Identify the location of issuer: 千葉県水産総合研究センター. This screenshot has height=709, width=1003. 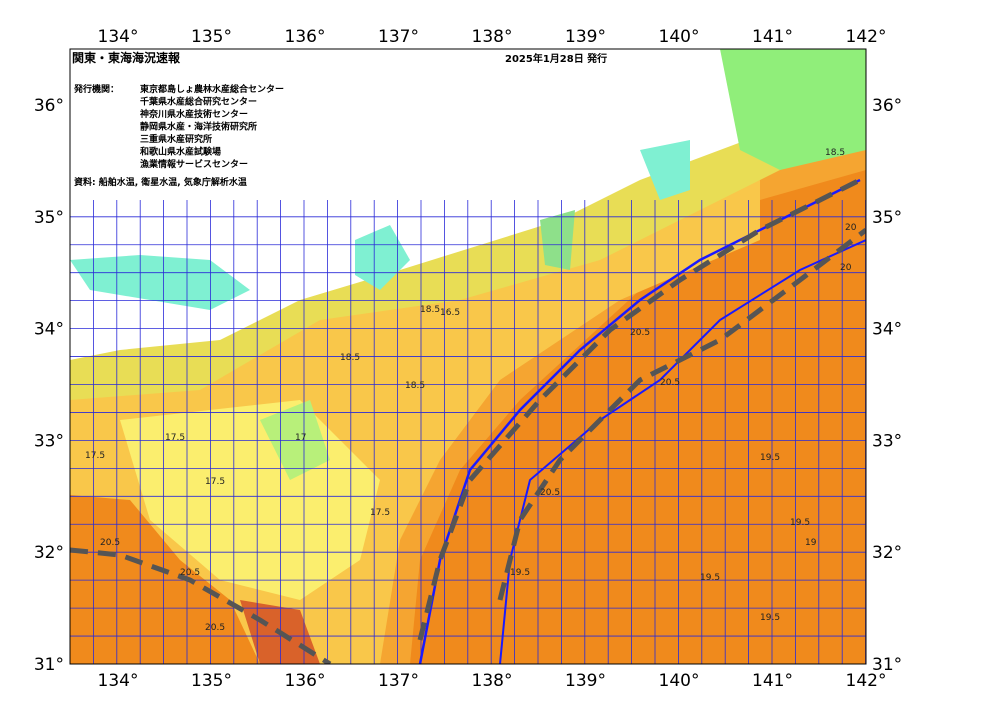
(198, 102).